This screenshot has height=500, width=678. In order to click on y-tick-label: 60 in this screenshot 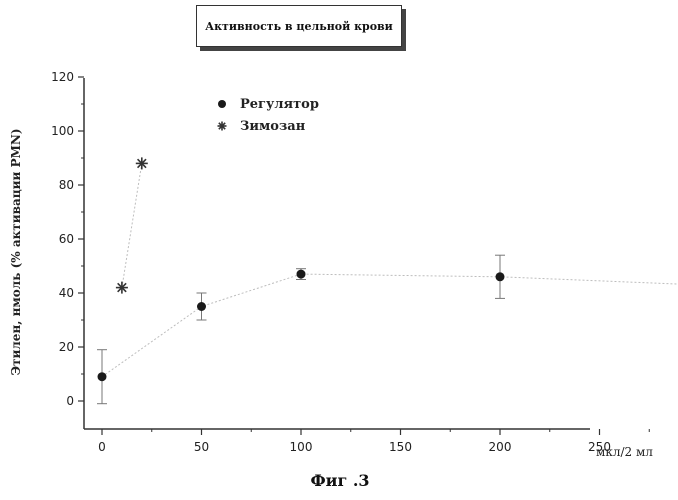, I will do `click(66, 239)`.